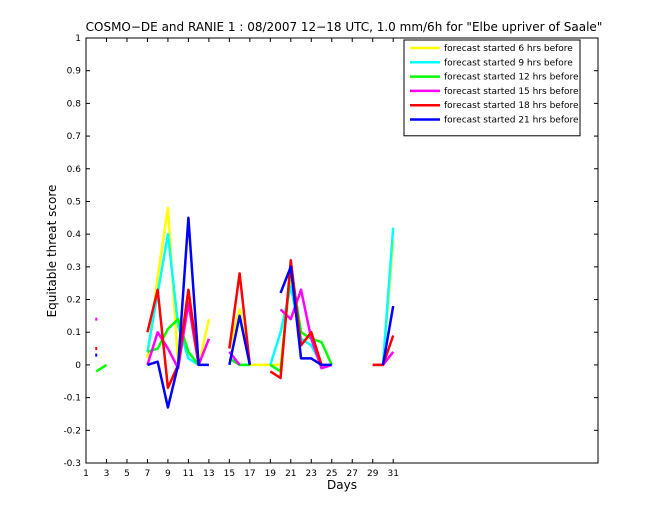 This screenshot has width=660, height=520. Describe the element at coordinates (373, 474) in the screenshot. I see `x-tick-label: 29` at that location.